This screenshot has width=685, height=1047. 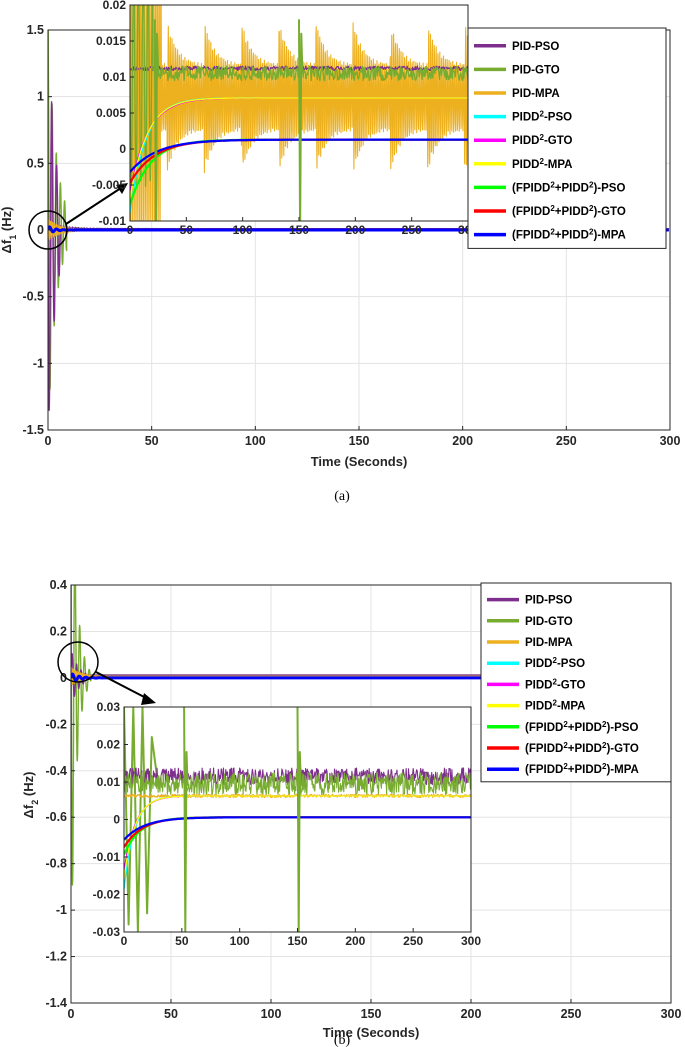 What do you see at coordinates (342, 1040) in the screenshot?
I see `caption-b: (b)` at bounding box center [342, 1040].